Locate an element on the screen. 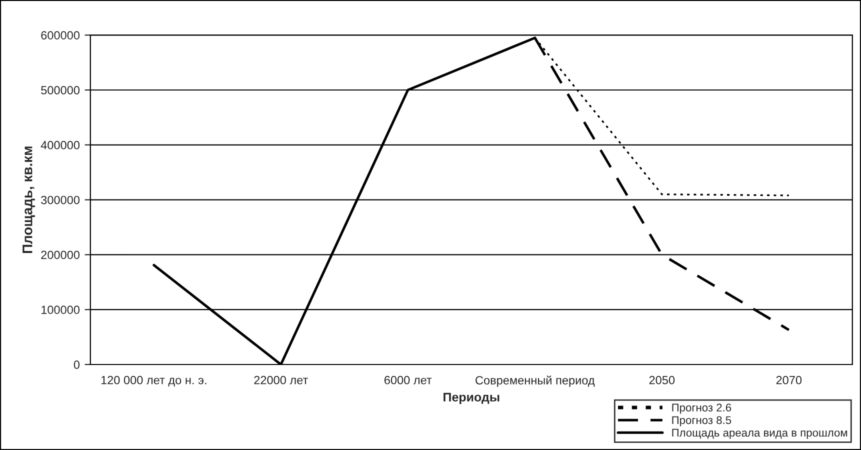 This screenshot has height=450, width=861. x-axis-title: Периоды is located at coordinates (472, 398).